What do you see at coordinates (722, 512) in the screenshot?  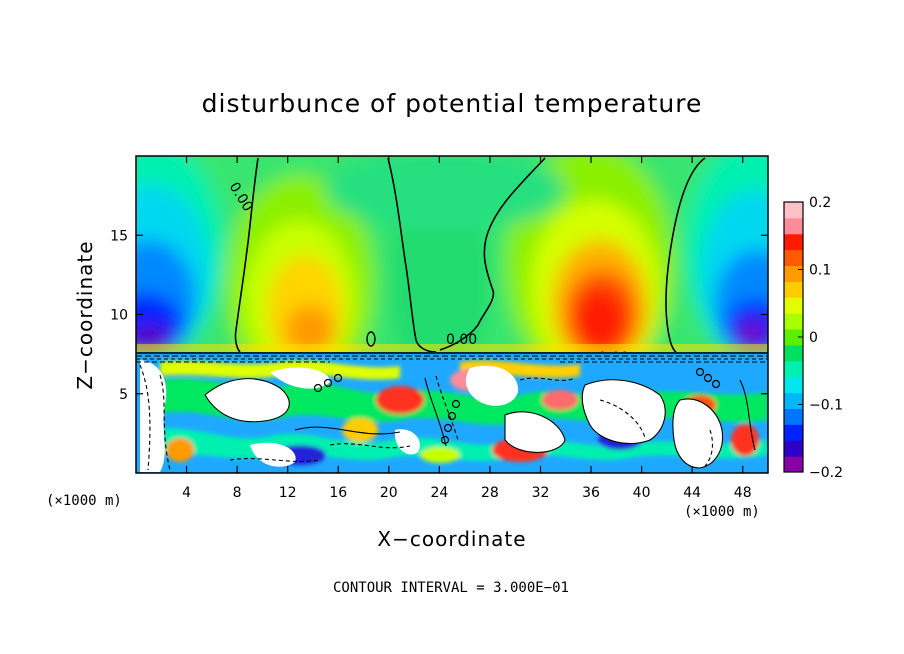 I see `x-unit-label-right: (×1000 m)` at bounding box center [722, 512].